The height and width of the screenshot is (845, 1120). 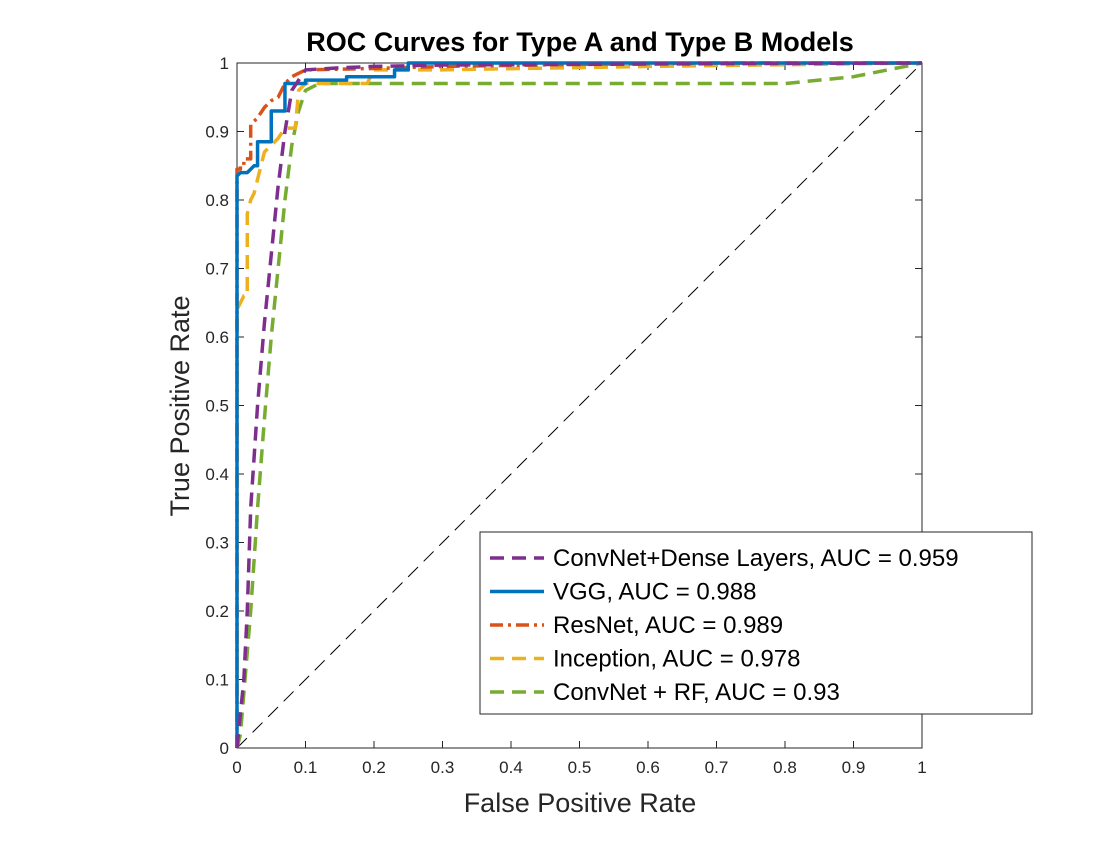 What do you see at coordinates (217, 680) in the screenshot?
I see `y-tick-label: 0.1` at bounding box center [217, 680].